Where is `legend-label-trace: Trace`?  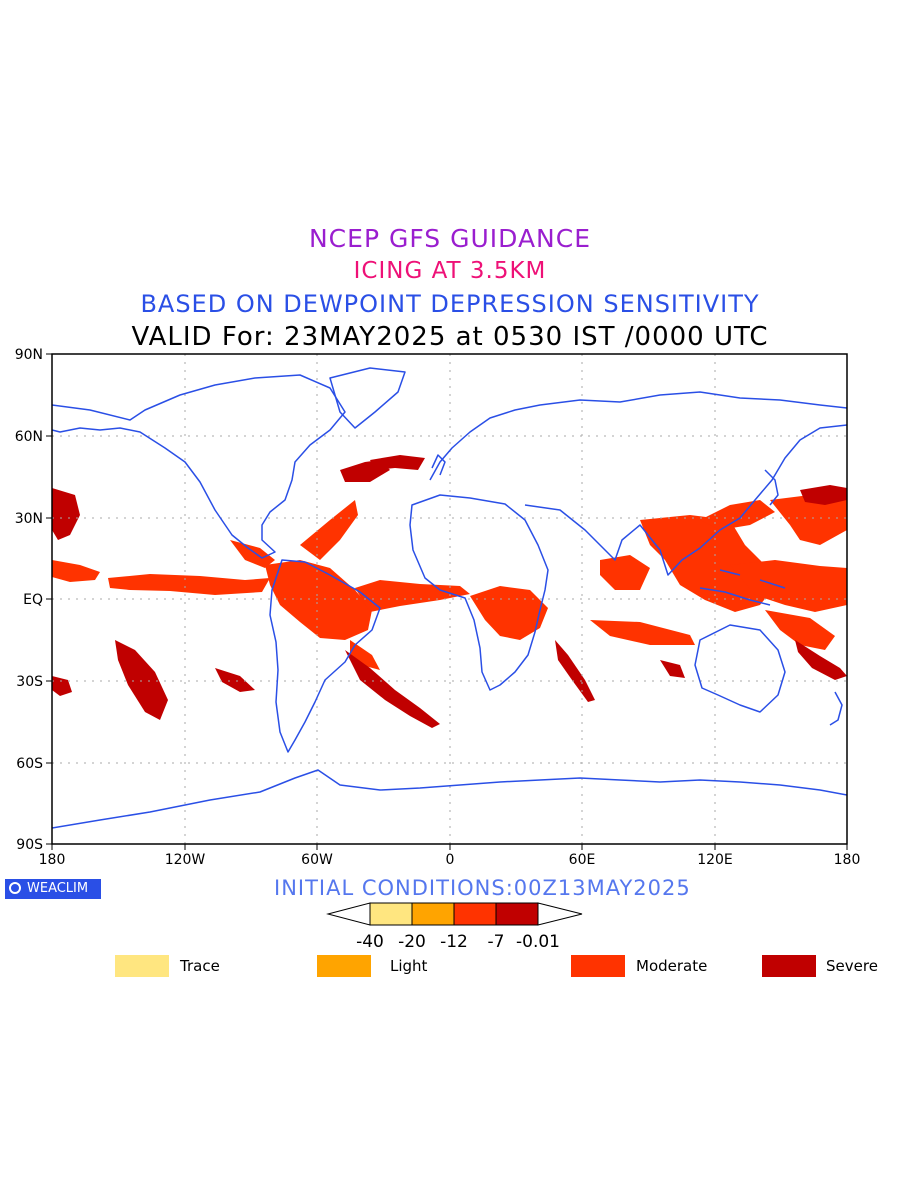
legend-label-trace: Trace is located at coordinates (200, 966).